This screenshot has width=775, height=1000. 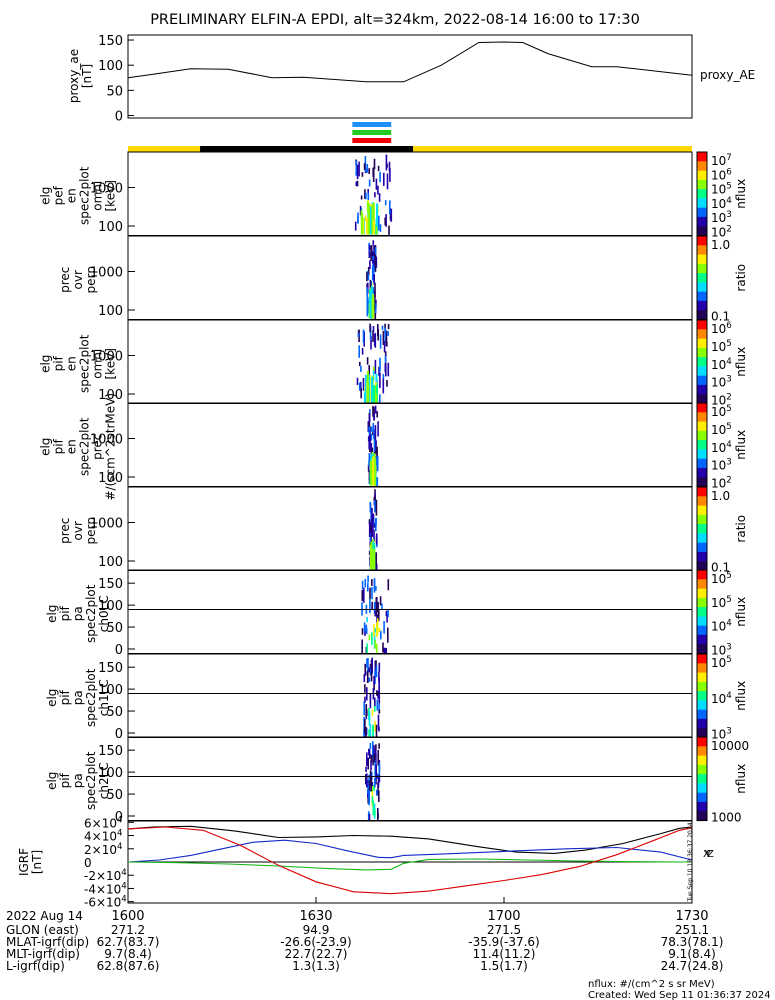 I want to click on panel-ylabel-line: prec, so click(x=98, y=447).